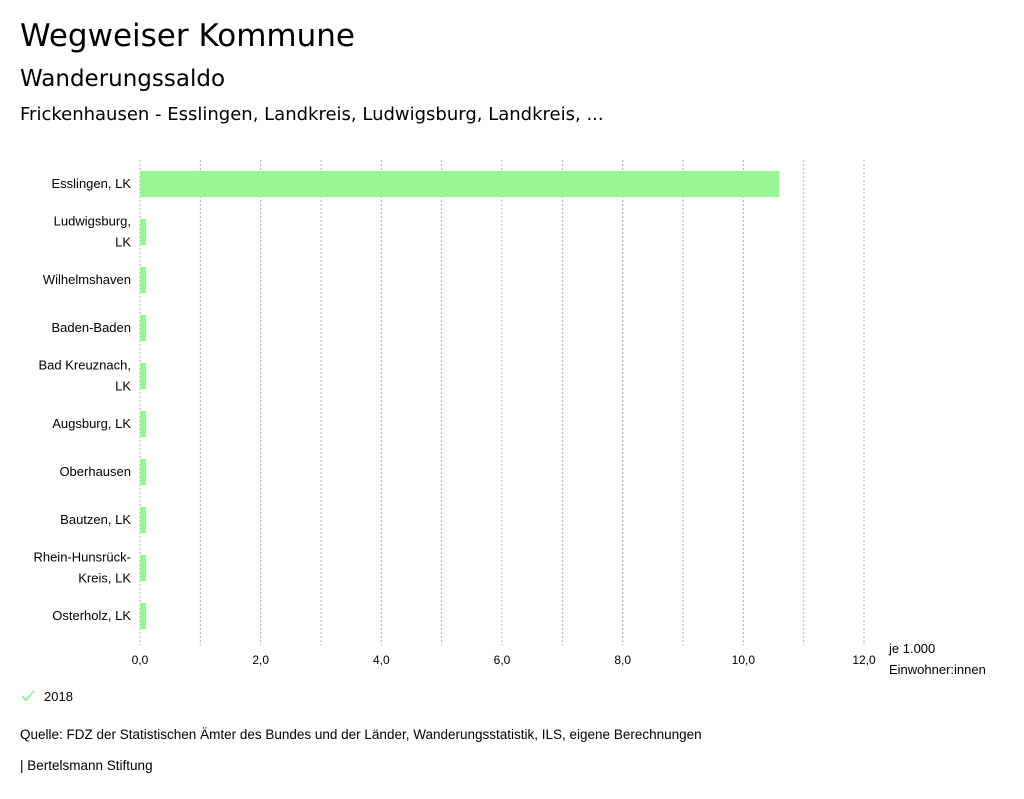 The height and width of the screenshot is (799, 1024). What do you see at coordinates (864, 660) in the screenshot?
I see `tick-label: 12,0` at bounding box center [864, 660].